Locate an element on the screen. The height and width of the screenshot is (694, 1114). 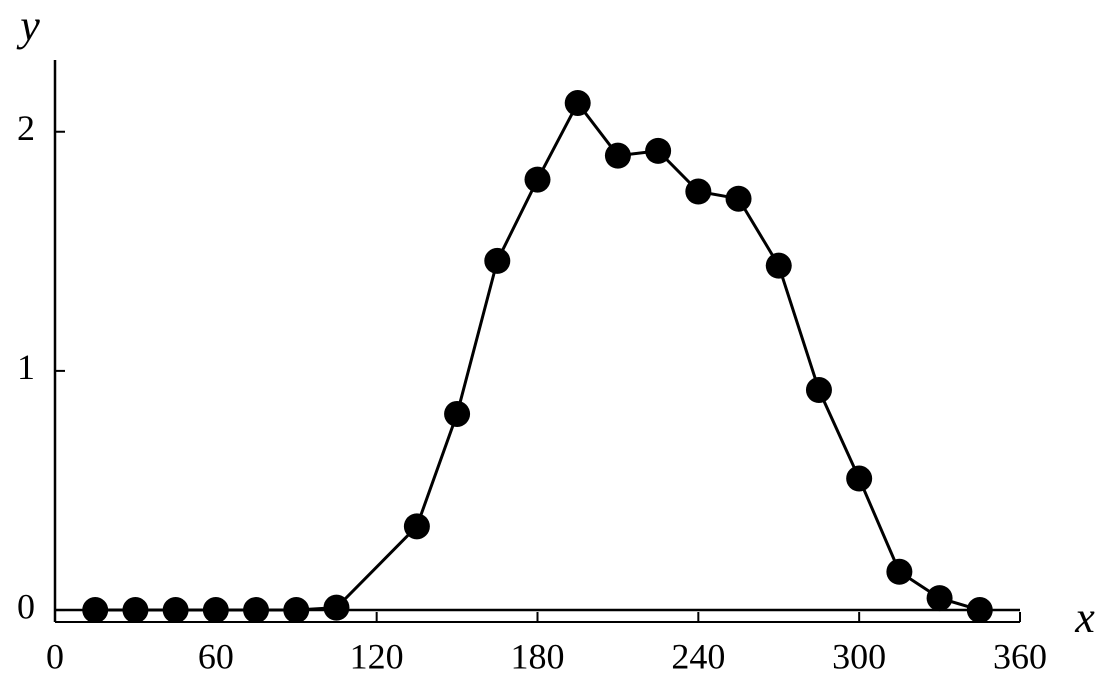
x-tick-label: 360 is located at coordinates (1020, 656).